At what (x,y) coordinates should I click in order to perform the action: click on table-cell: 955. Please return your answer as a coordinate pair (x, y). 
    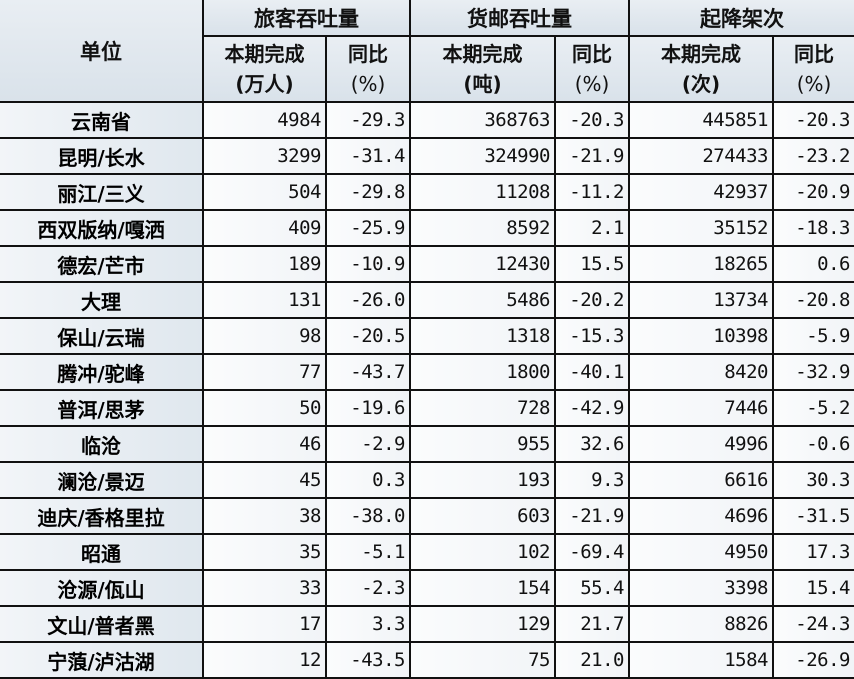
    Looking at the image, I should click on (482, 444).